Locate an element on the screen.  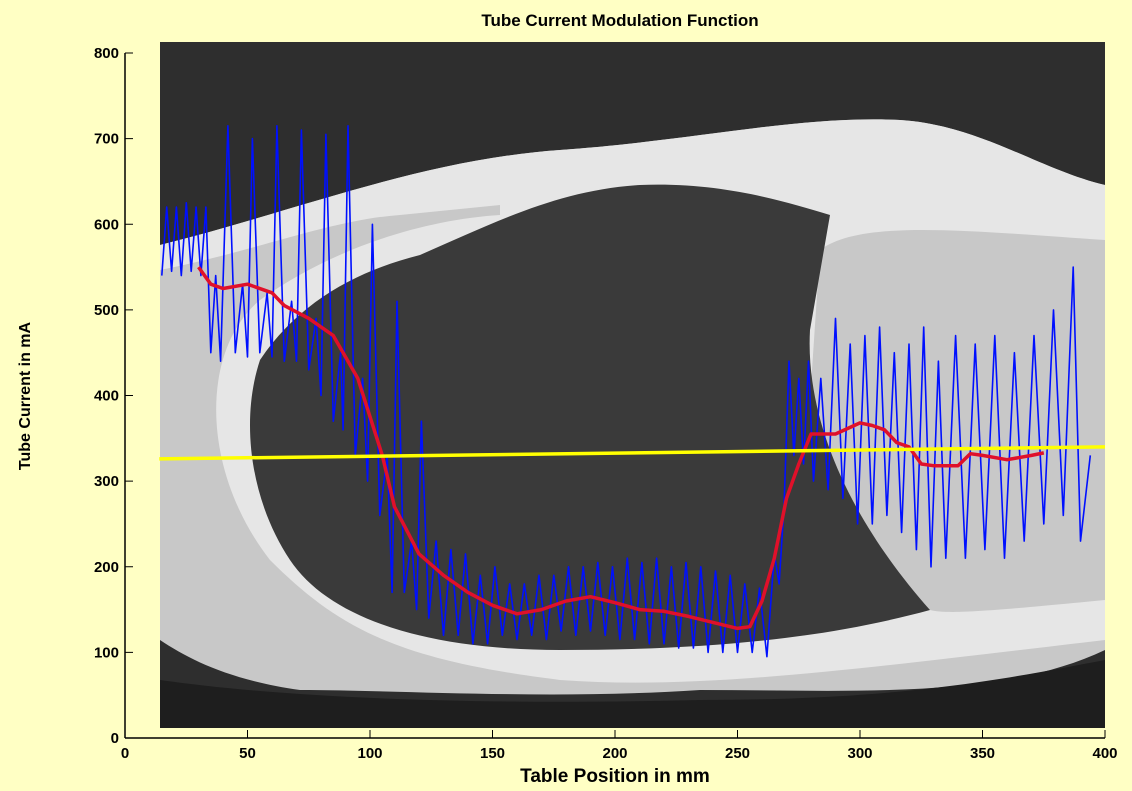
y-tick-label: 400 is located at coordinates (106, 396).